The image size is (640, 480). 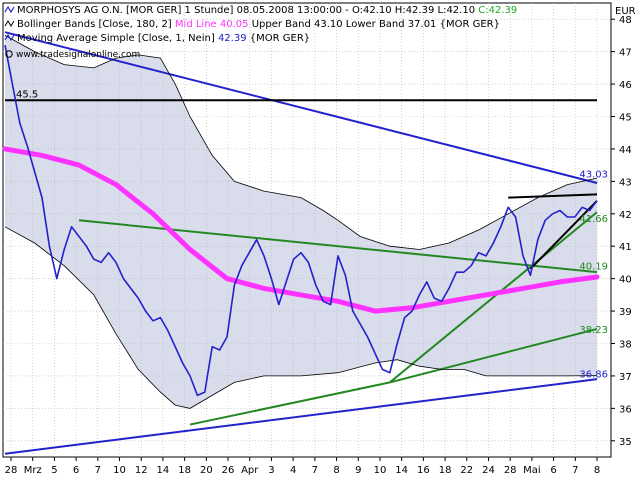 What do you see at coordinates (593, 219) in the screenshot?
I see `level-label: 41.66` at bounding box center [593, 219].